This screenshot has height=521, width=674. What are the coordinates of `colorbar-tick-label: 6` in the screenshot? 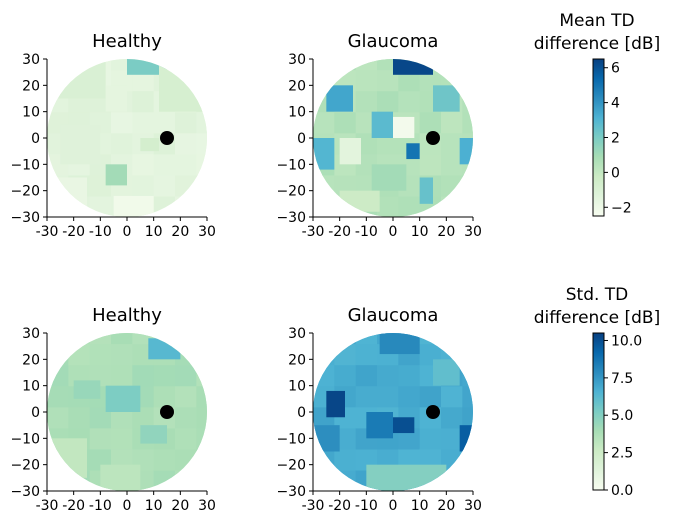 It's located at (615, 69).